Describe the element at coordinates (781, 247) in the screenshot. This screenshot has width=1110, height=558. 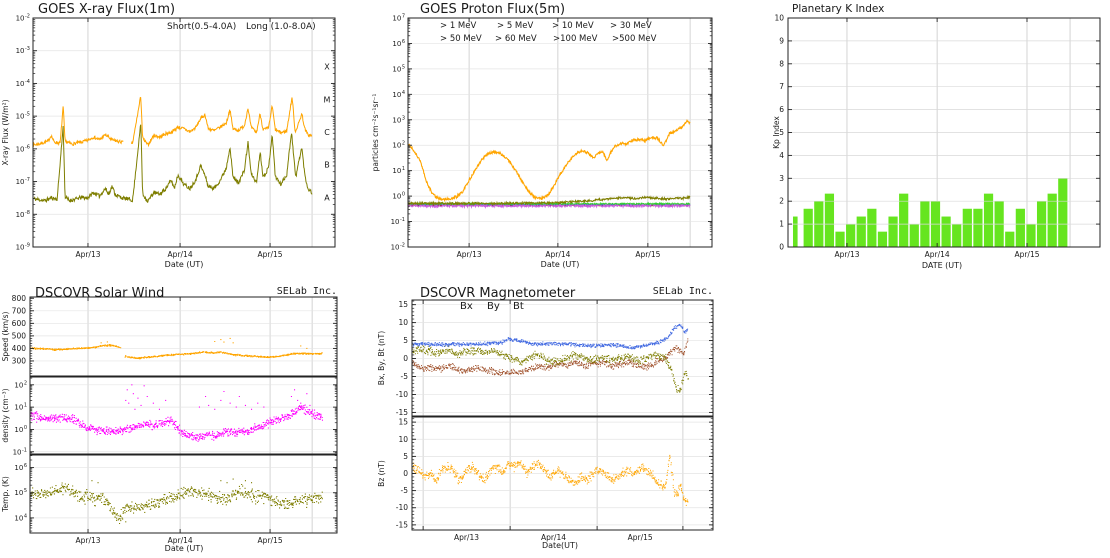
I see `svg-text: 0` at that location.